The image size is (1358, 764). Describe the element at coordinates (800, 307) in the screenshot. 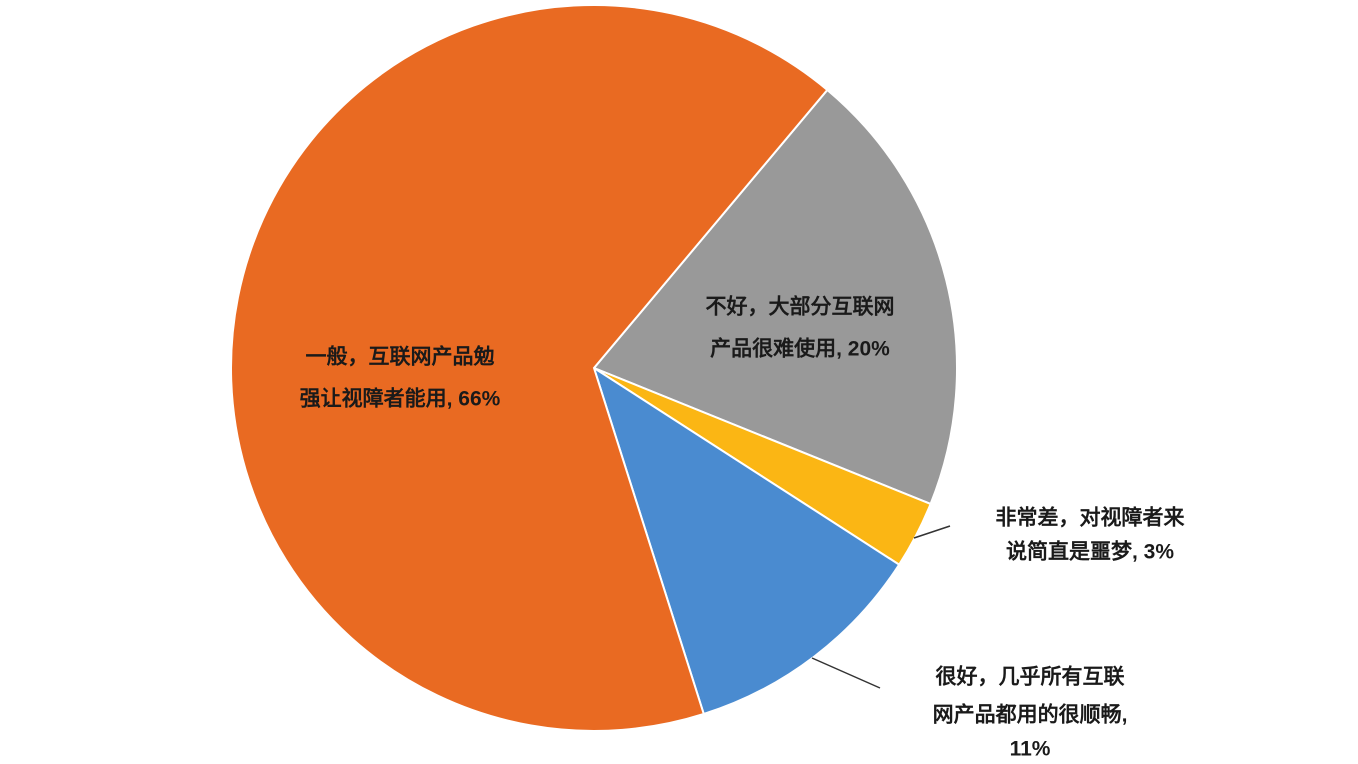

I see `data-label: 不好，大部分互联网` at that location.